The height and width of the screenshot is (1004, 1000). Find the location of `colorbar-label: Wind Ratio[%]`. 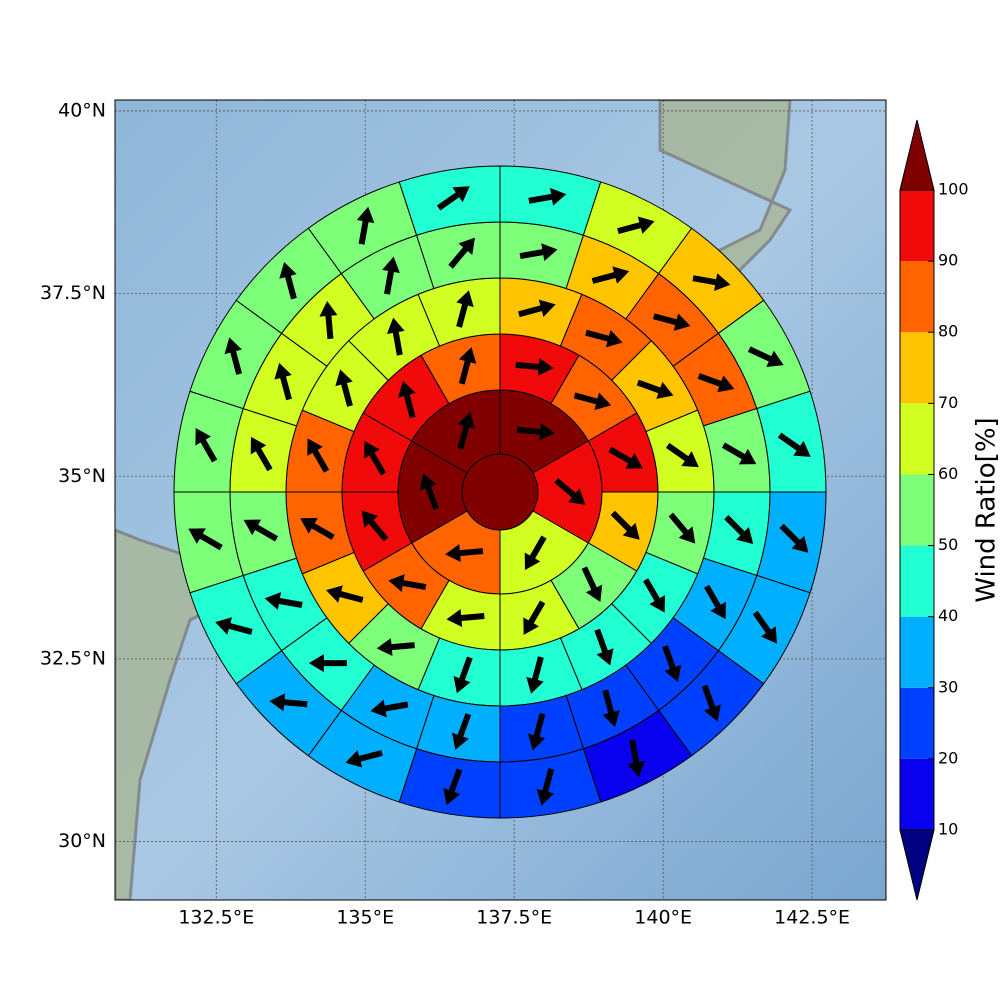

colorbar-label: Wind Ratio[%] is located at coordinates (986, 509).